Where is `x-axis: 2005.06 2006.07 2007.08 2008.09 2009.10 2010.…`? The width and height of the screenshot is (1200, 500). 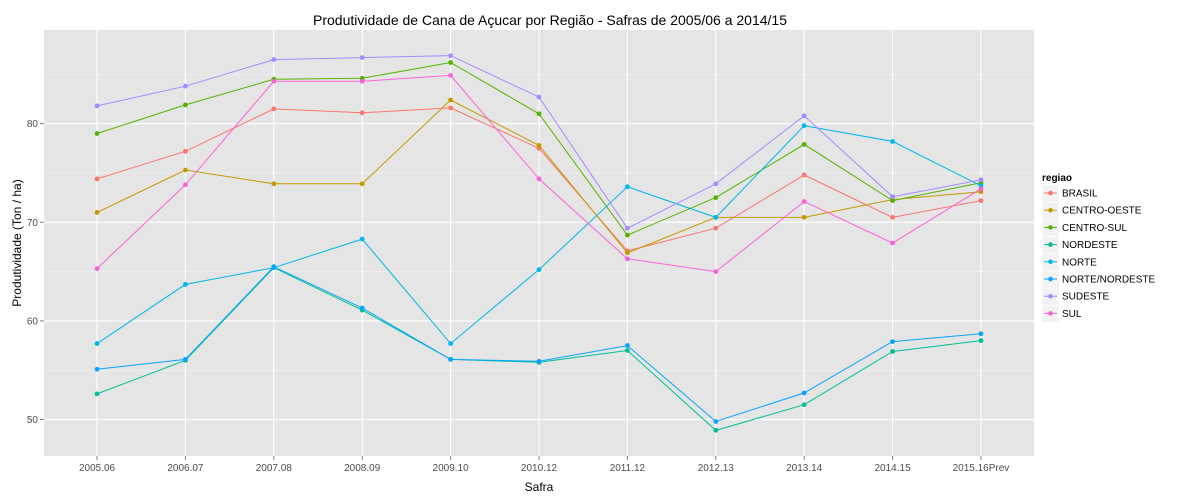 x-axis: 2005.06 2006.07 2007.08 2008.09 2009.10 2010.… is located at coordinates (544, 465).